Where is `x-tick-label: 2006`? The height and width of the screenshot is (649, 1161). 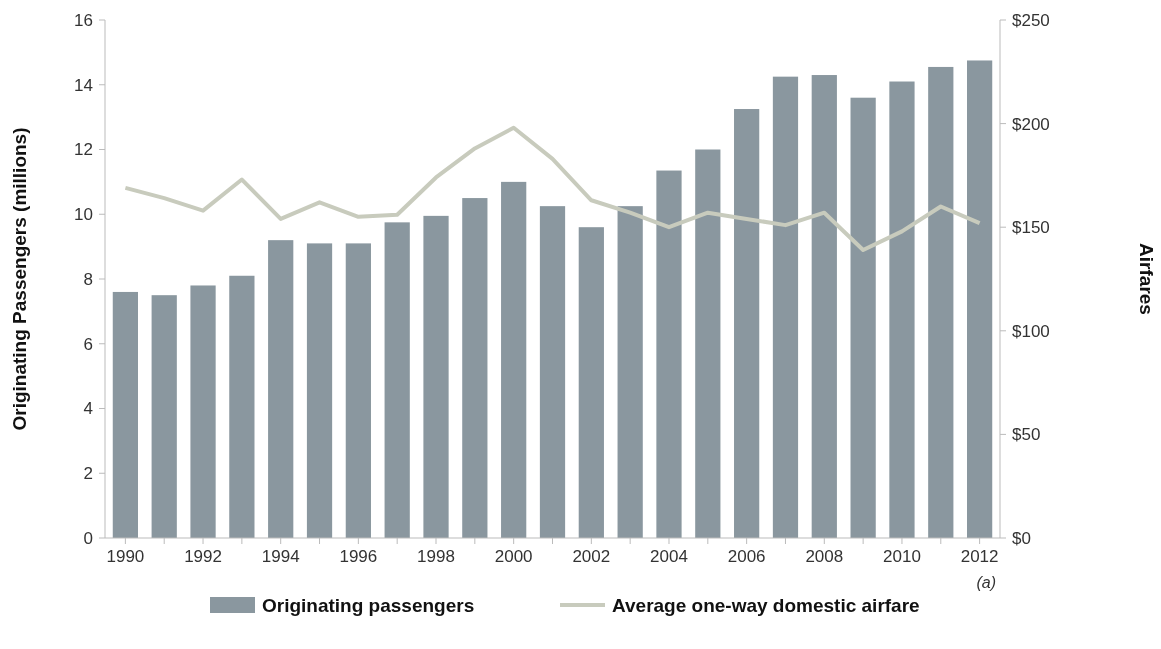
x-tick-label: 2006 is located at coordinates (746, 556).